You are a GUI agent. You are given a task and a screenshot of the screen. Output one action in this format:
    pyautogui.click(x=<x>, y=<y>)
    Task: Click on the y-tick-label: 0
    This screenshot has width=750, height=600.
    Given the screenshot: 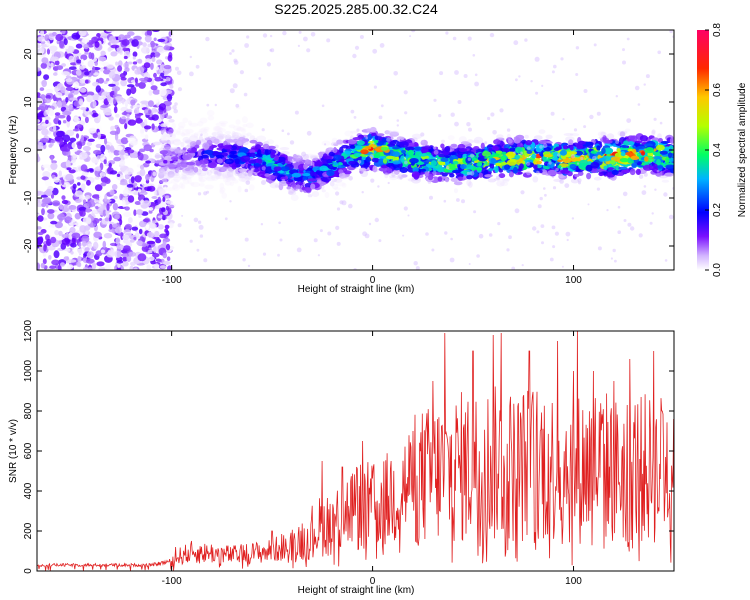 What is the action you would take?
    pyautogui.click(x=28, y=150)
    